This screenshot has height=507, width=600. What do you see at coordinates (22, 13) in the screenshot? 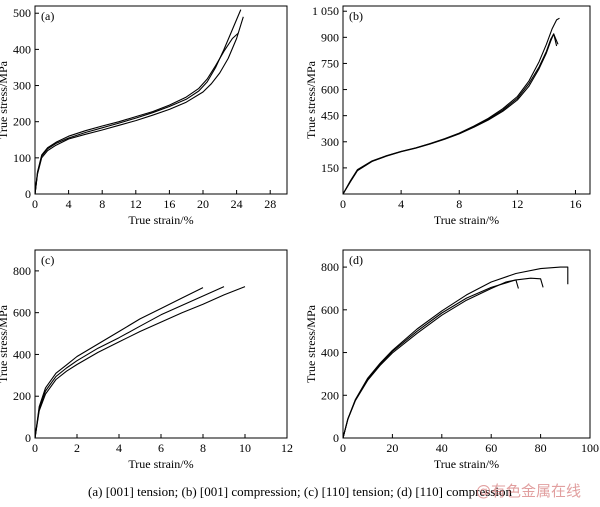
I see `y-tick-label: 500` at bounding box center [22, 13].